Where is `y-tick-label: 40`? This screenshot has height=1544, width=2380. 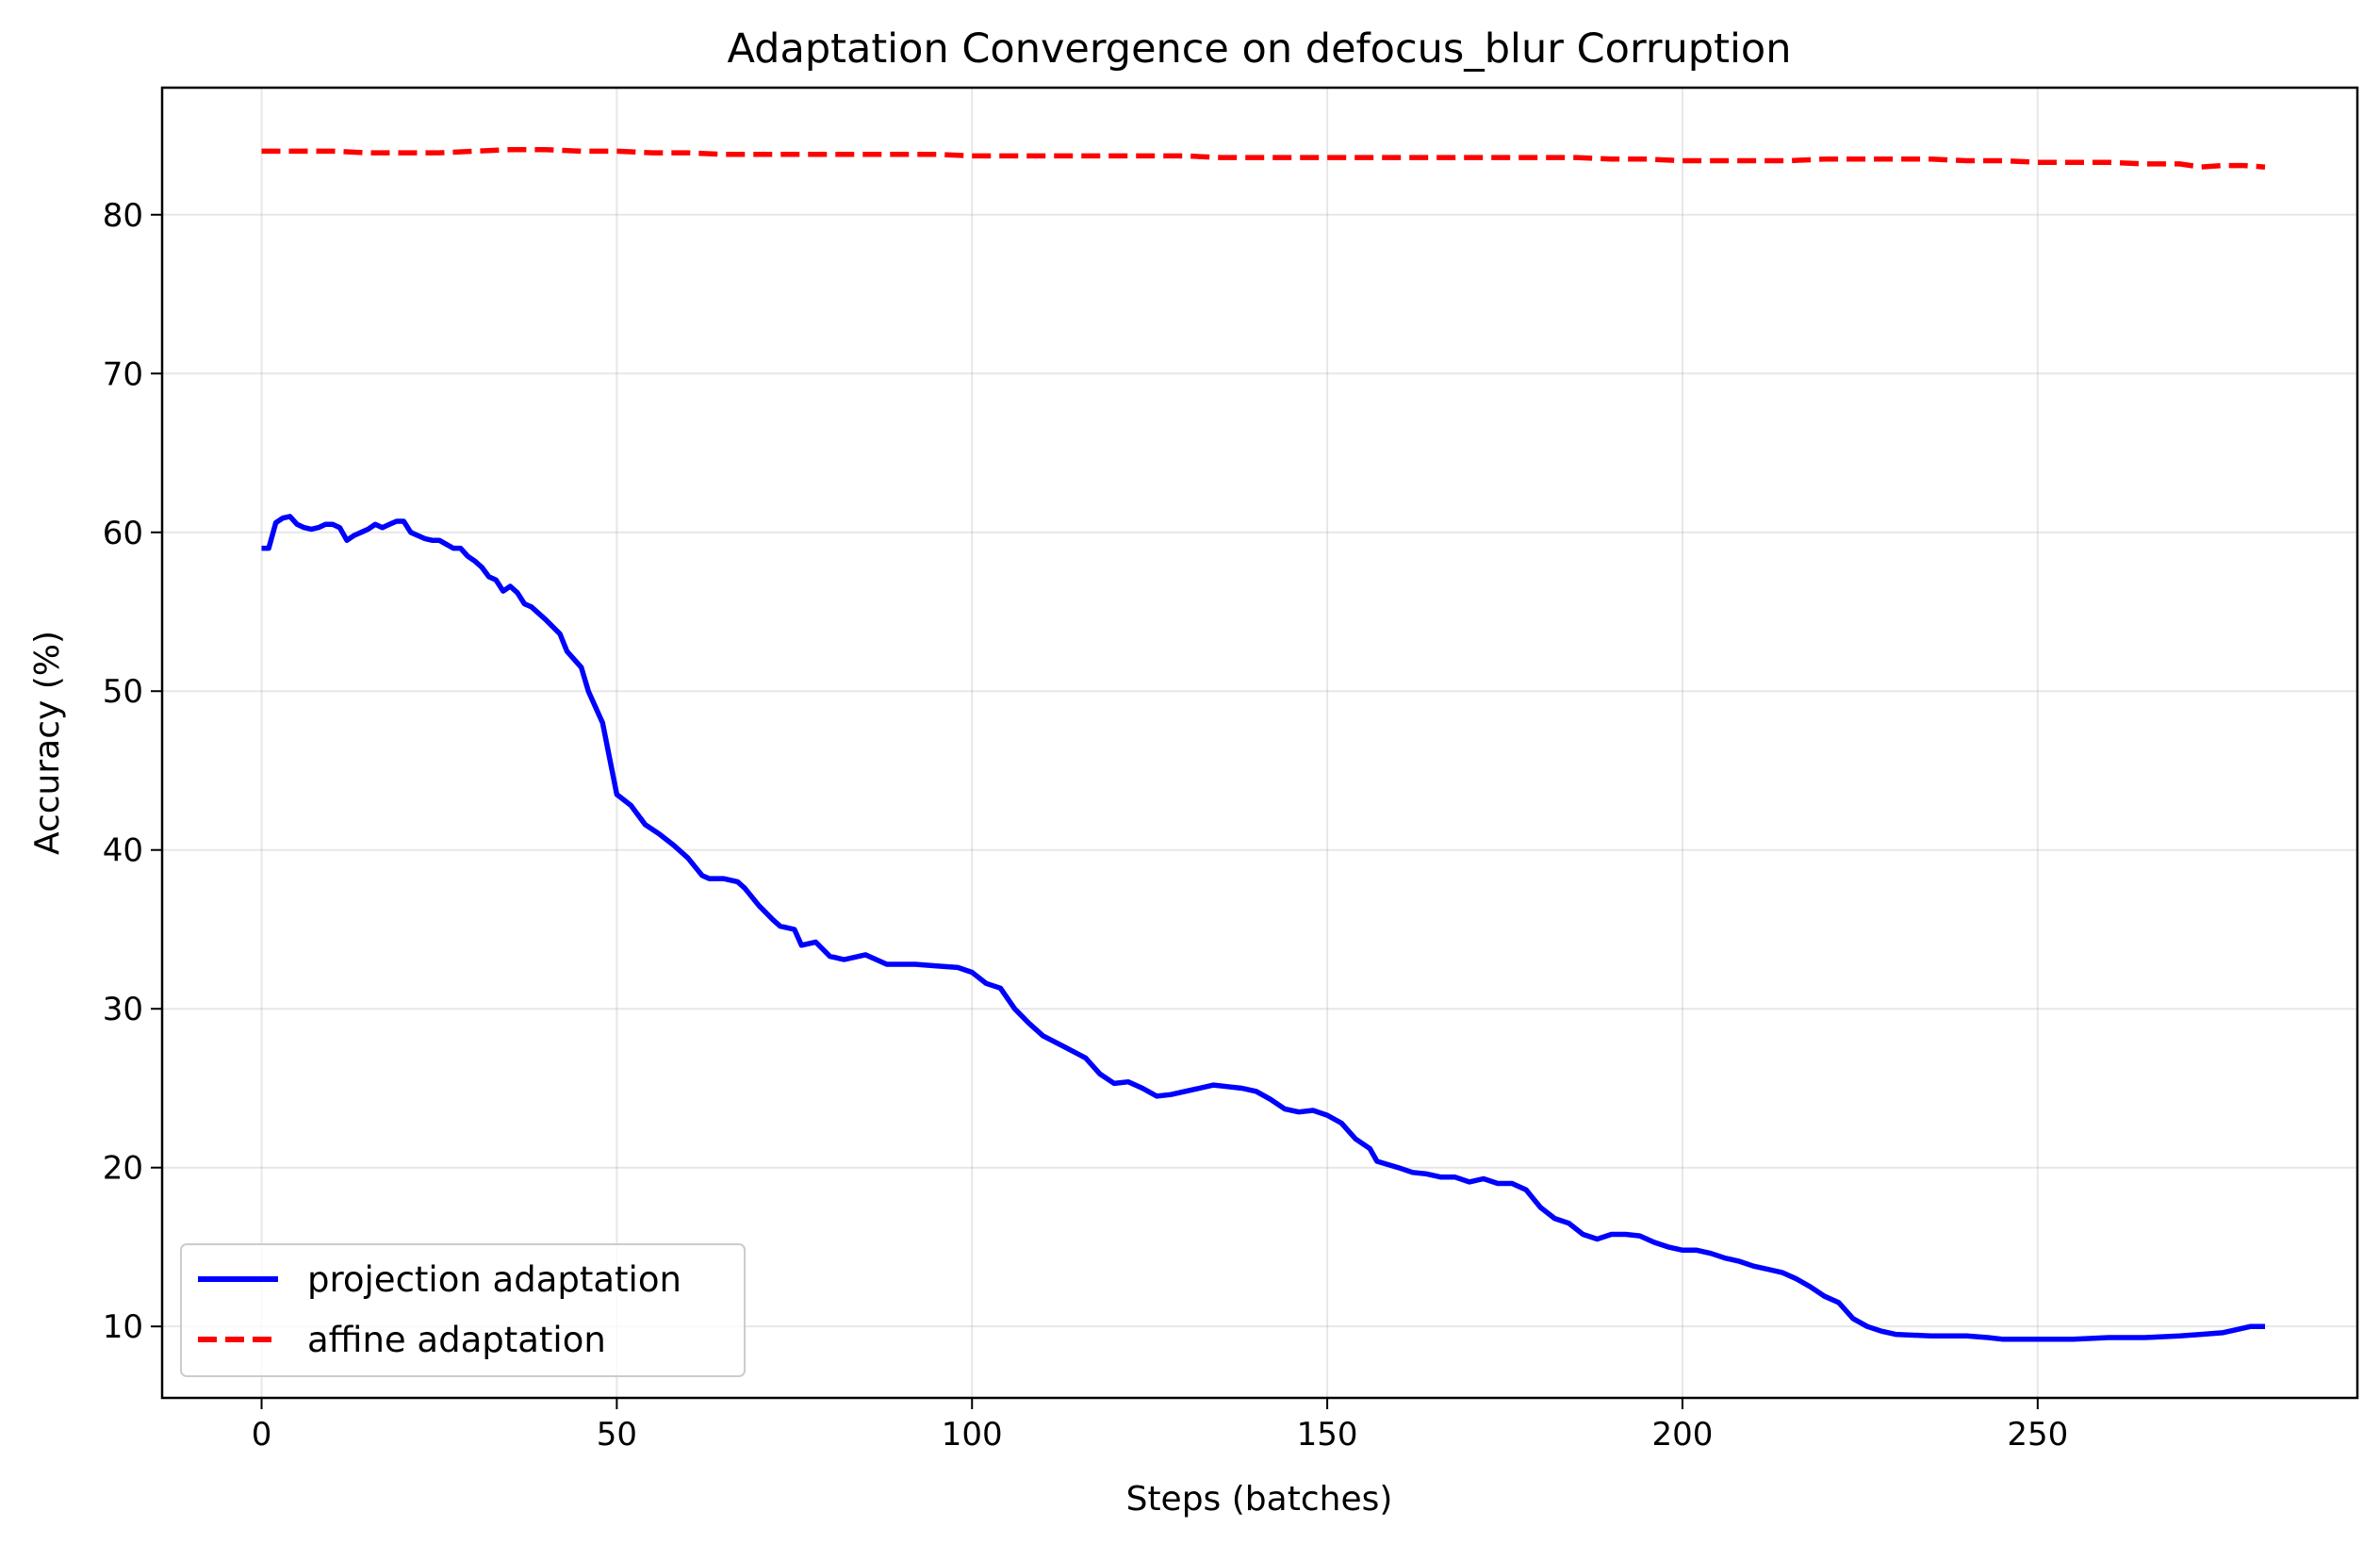
y-tick-label: 40 is located at coordinates (123, 851).